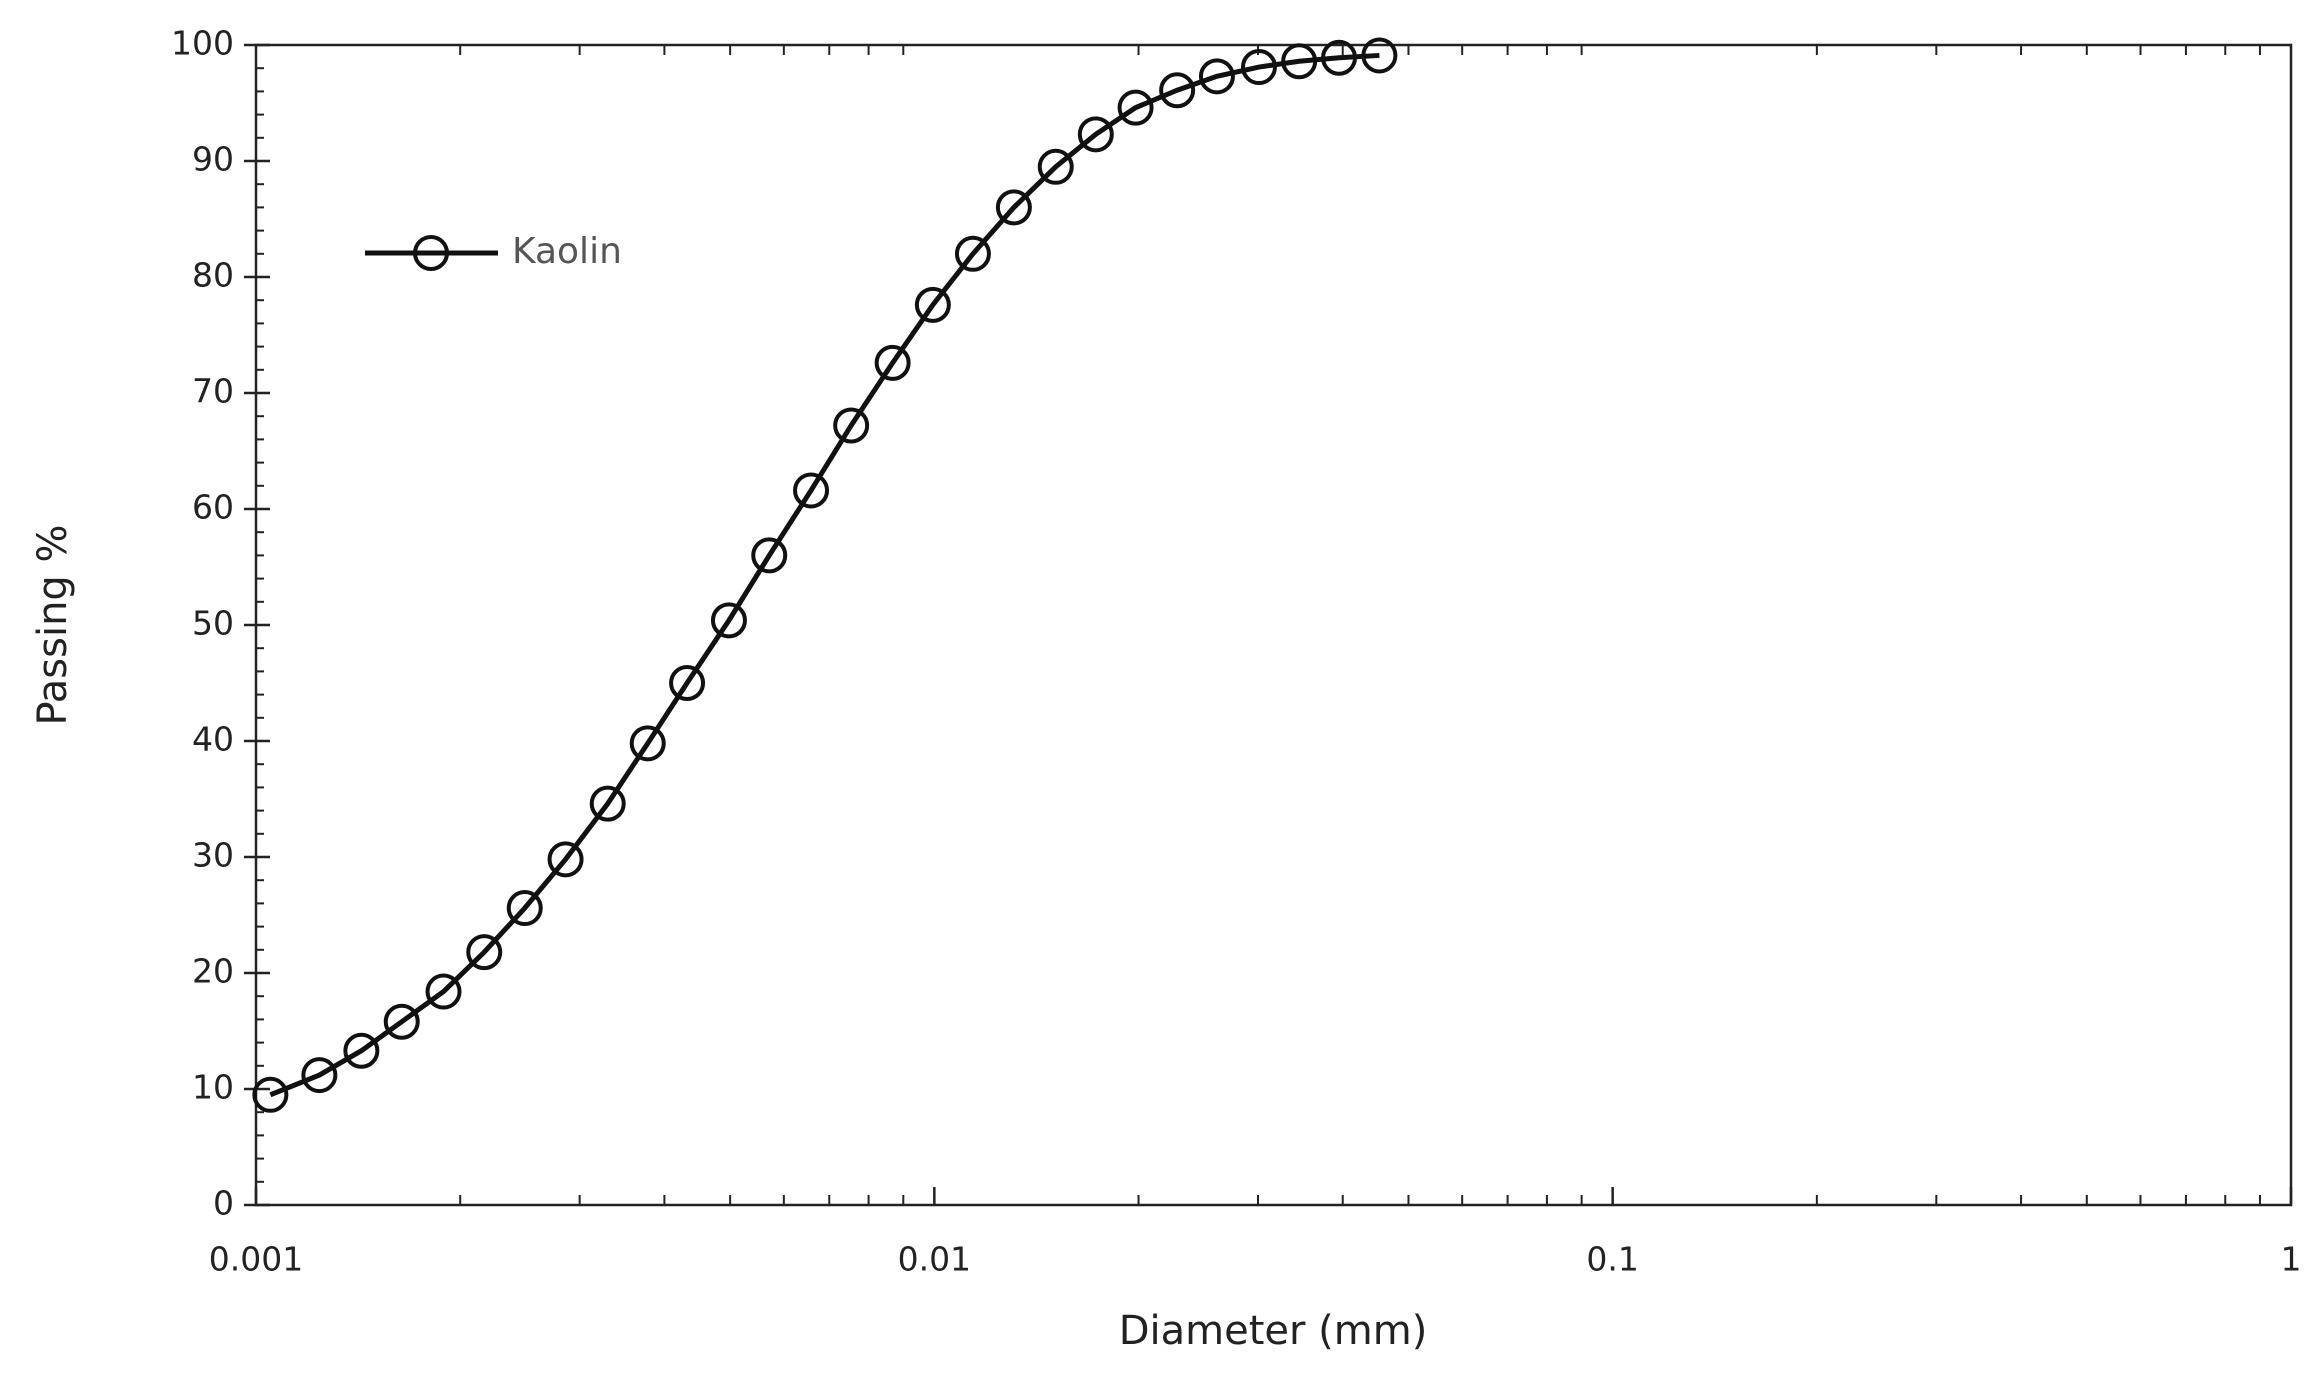 This screenshot has width=2315, height=1374. Describe the element at coordinates (213, 1087) in the screenshot. I see `y-tick-label: 10` at that location.